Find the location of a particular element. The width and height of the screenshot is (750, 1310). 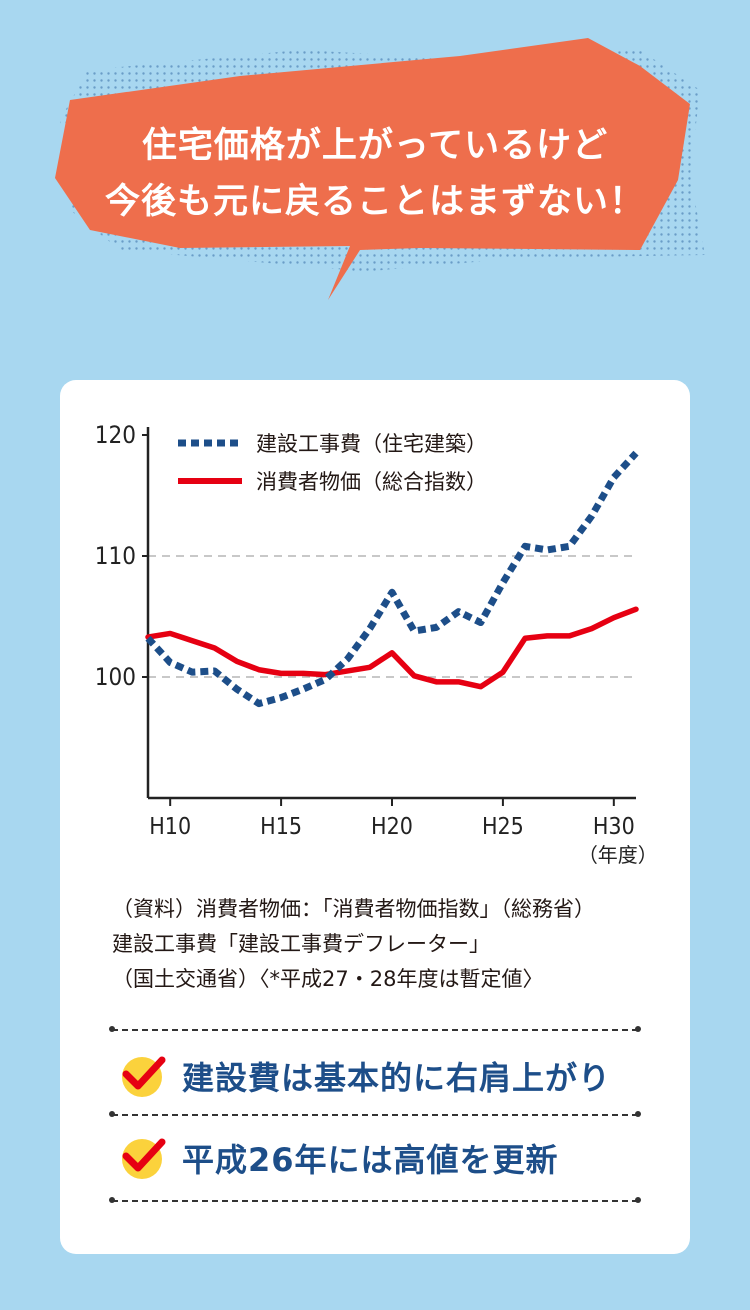

bubble-line-1: 住宅価格が上がっているけど is located at coordinates (375, 146).